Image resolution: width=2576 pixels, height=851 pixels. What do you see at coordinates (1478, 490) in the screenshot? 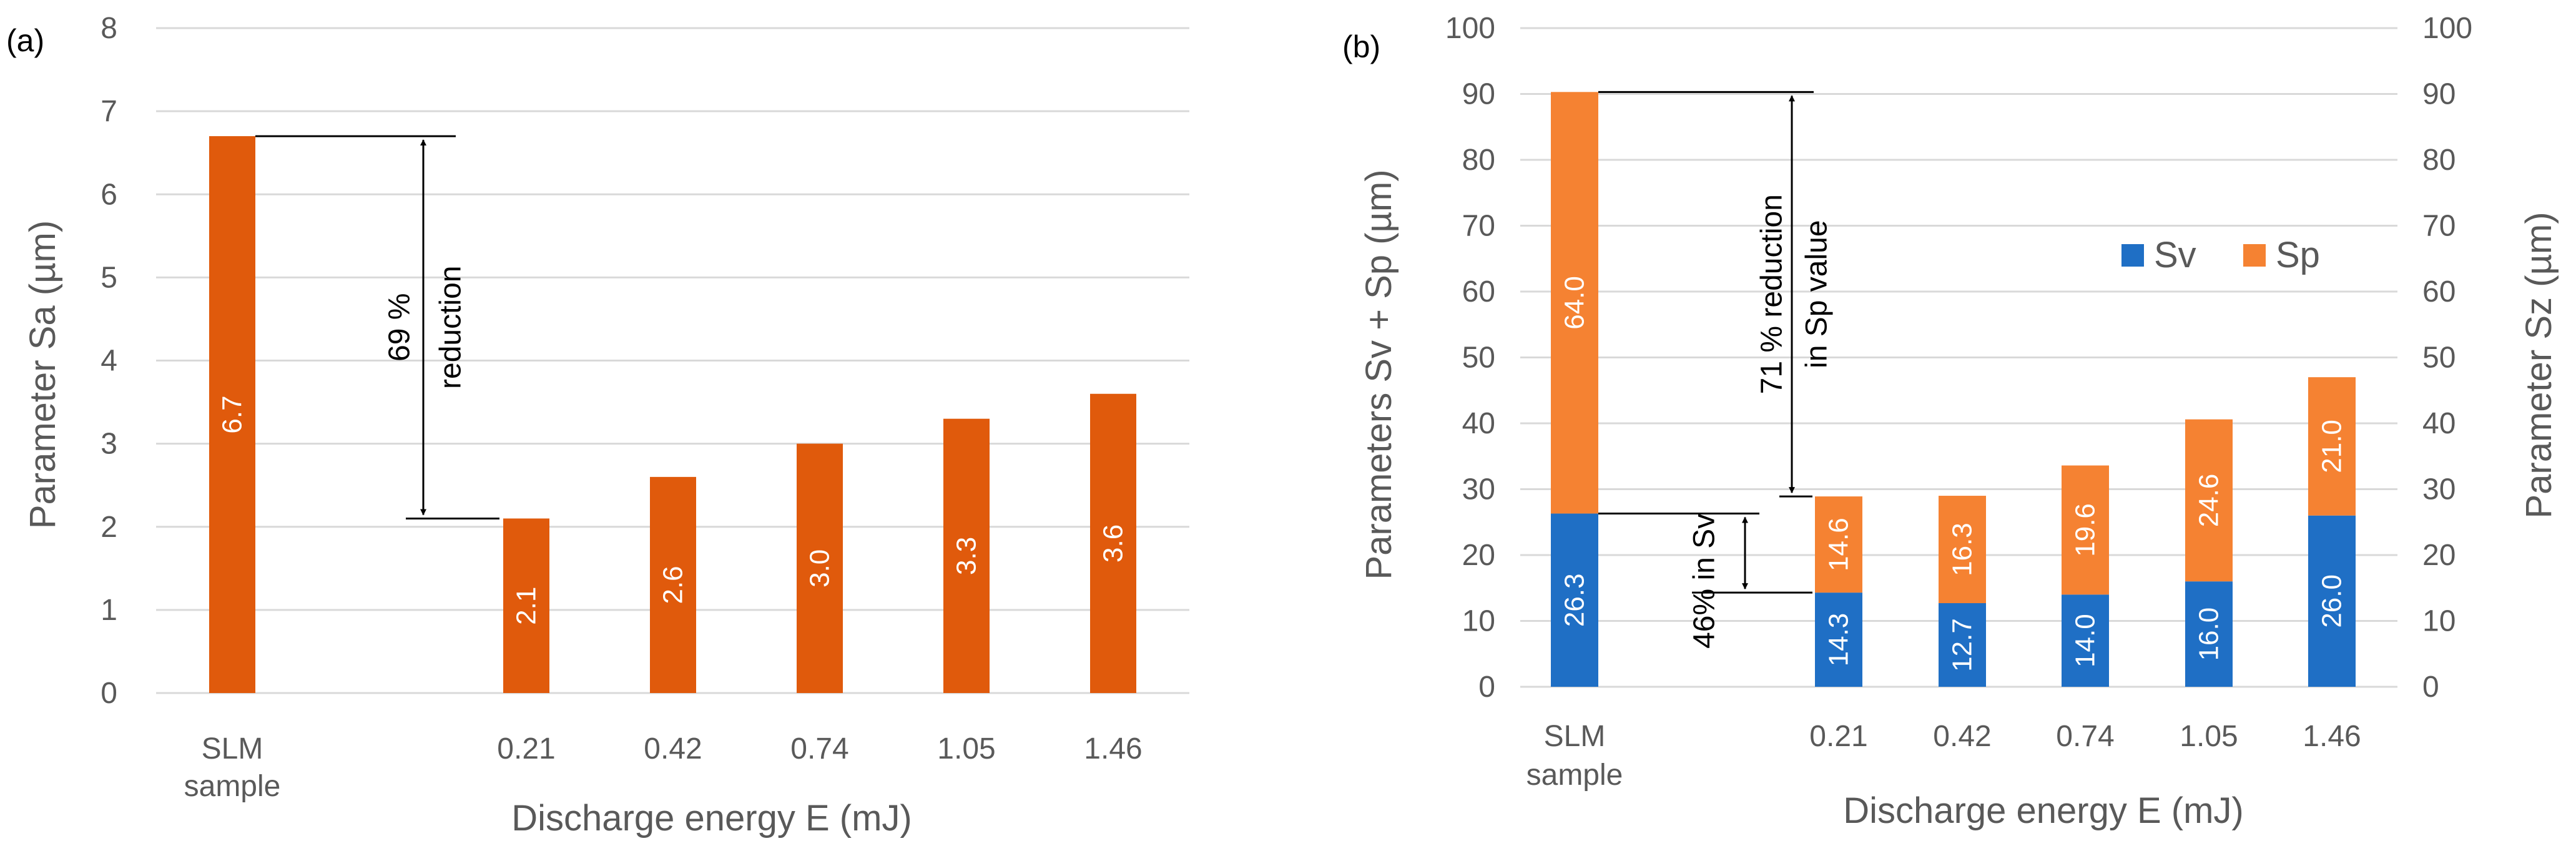
I see `y-tick-label-left-b: 30` at bounding box center [1478, 490].